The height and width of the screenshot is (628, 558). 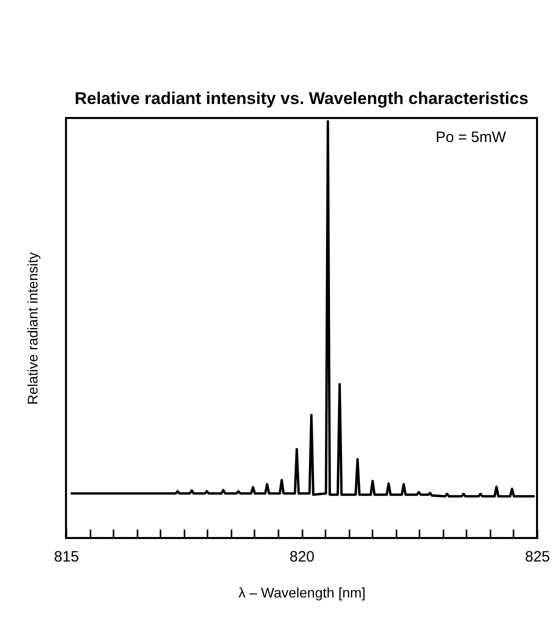 What do you see at coordinates (67, 557) in the screenshot?
I see `x-tick-label: 815` at bounding box center [67, 557].